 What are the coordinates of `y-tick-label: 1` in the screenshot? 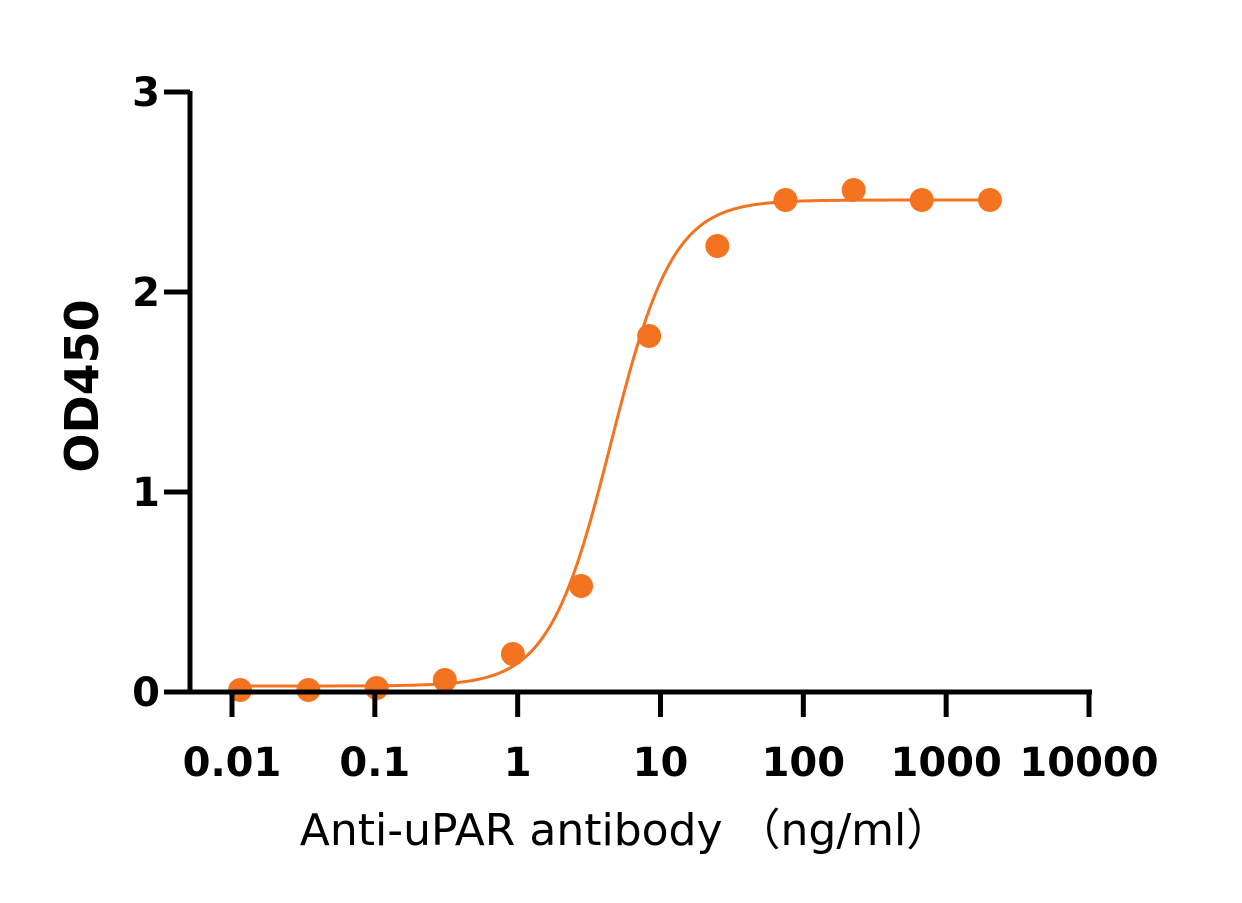 It's located at (146, 493).